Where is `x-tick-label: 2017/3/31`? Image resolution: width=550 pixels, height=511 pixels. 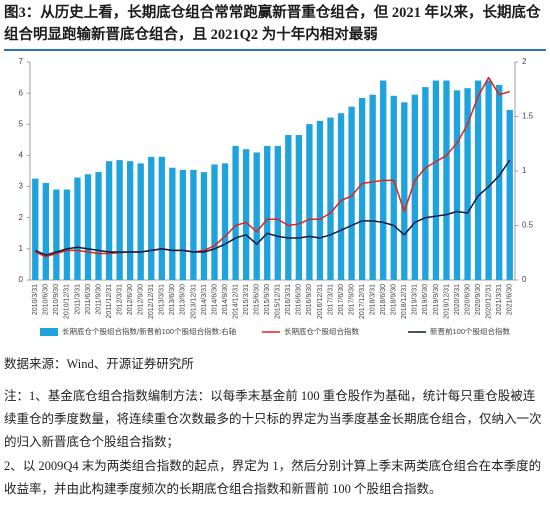
x-tick-label: 2017/3/31 is located at coordinates (330, 299).